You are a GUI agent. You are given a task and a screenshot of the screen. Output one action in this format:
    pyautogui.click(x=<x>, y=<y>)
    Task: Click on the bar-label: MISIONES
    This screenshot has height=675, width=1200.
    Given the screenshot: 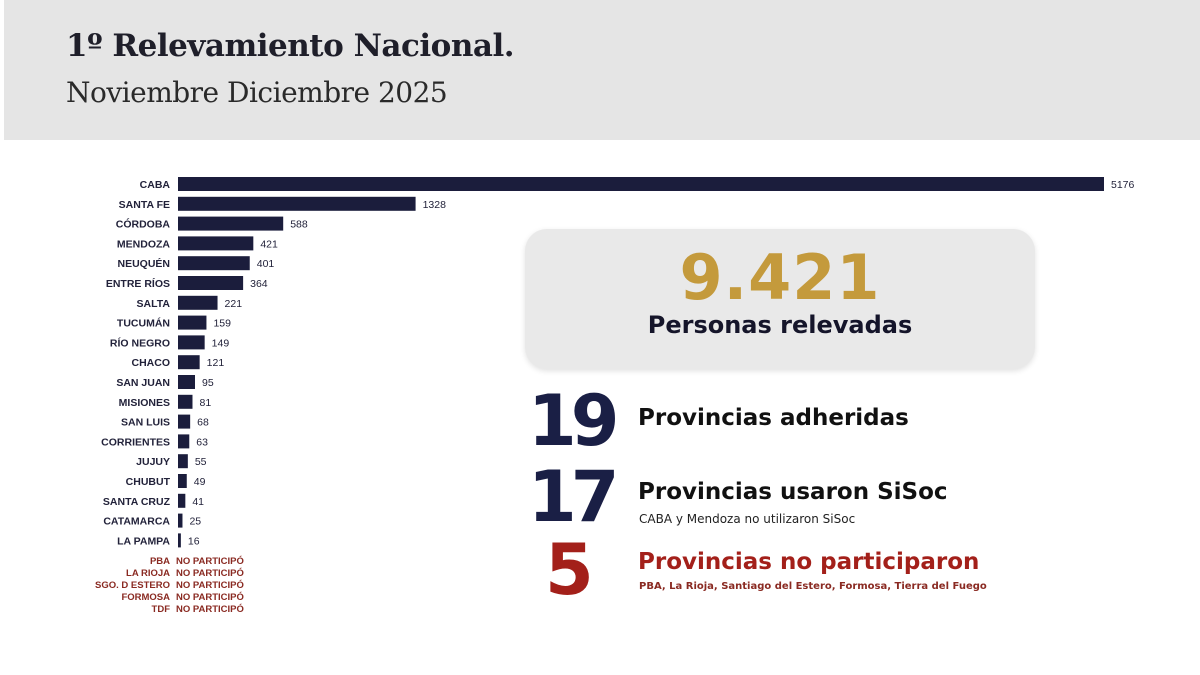 What is the action you would take?
    pyautogui.click(x=144, y=403)
    